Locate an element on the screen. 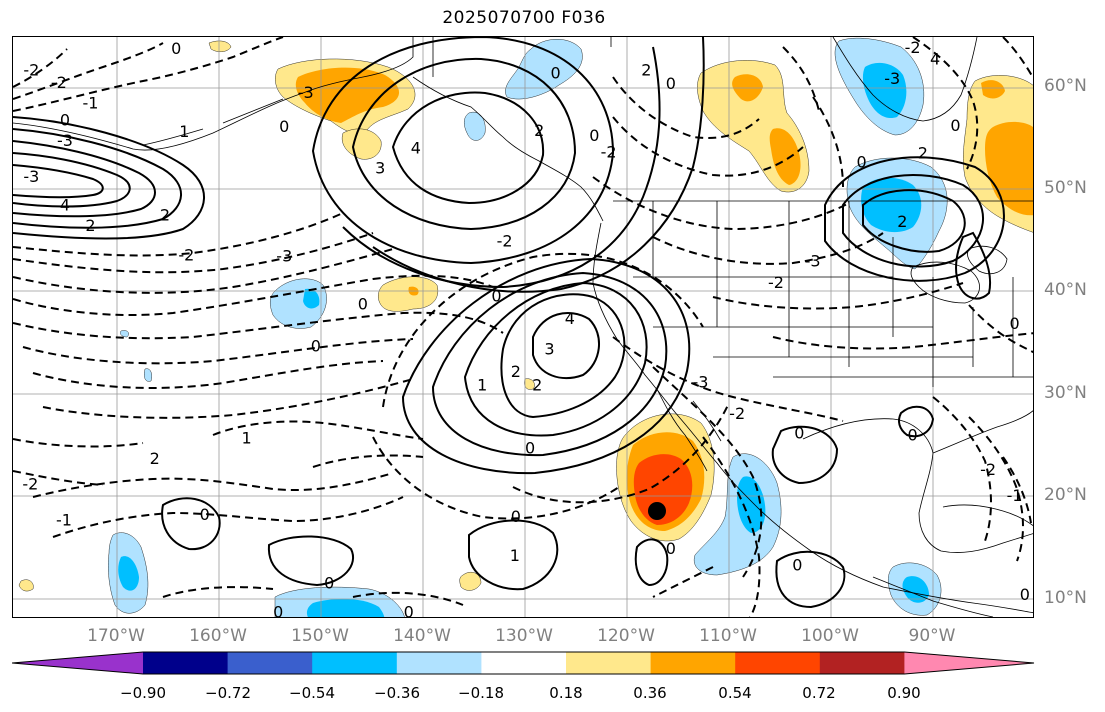 Image resolution: width=1105 pixels, height=712 pixels. colorbar-tick: −0.54 is located at coordinates (312, 693).